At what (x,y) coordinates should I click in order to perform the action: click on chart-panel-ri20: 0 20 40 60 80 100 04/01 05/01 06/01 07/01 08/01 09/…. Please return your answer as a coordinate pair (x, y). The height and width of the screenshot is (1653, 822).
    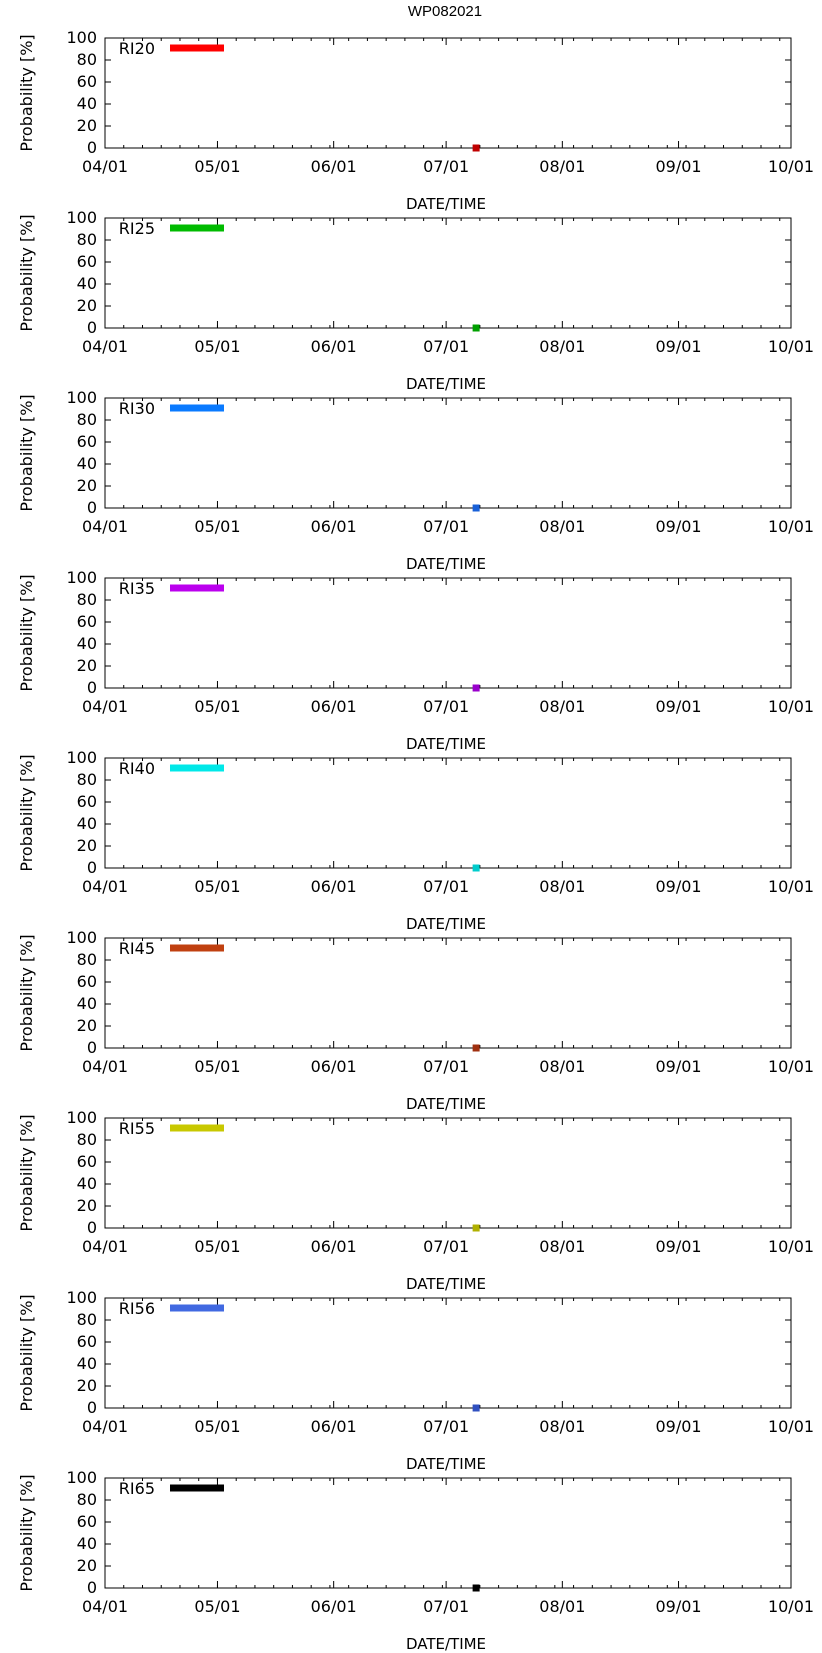
    Looking at the image, I should click on (415, 120).